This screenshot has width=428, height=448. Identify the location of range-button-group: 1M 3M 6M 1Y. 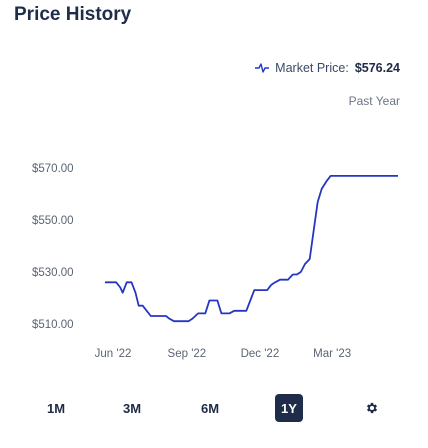
(214, 410).